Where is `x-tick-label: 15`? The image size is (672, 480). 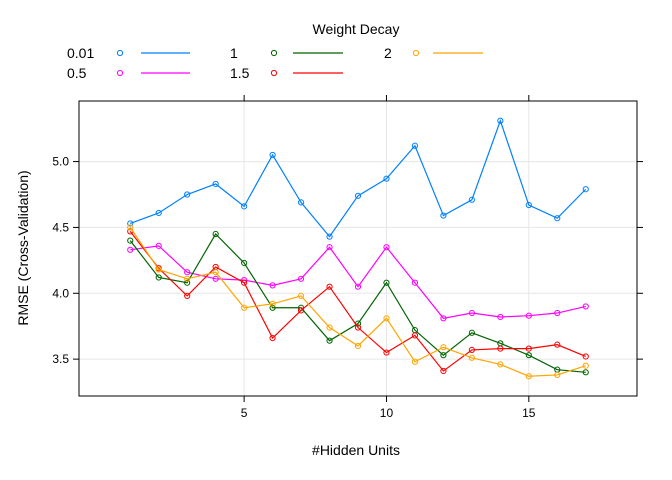
x-tick-label: 15 is located at coordinates (529, 413).